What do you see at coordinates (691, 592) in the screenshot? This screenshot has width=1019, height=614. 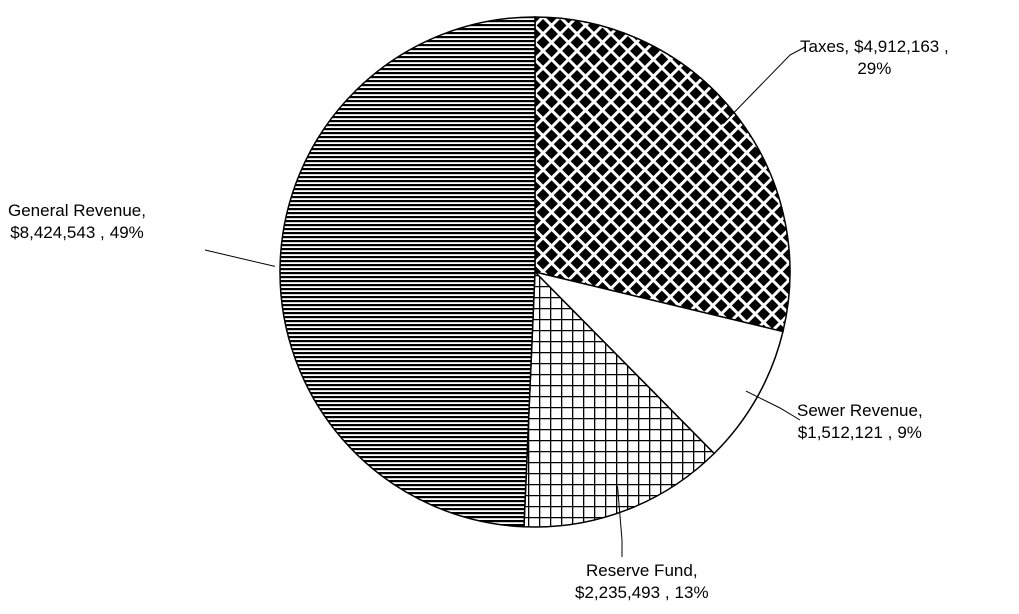 I see `percent-label: 13%` at bounding box center [691, 592].